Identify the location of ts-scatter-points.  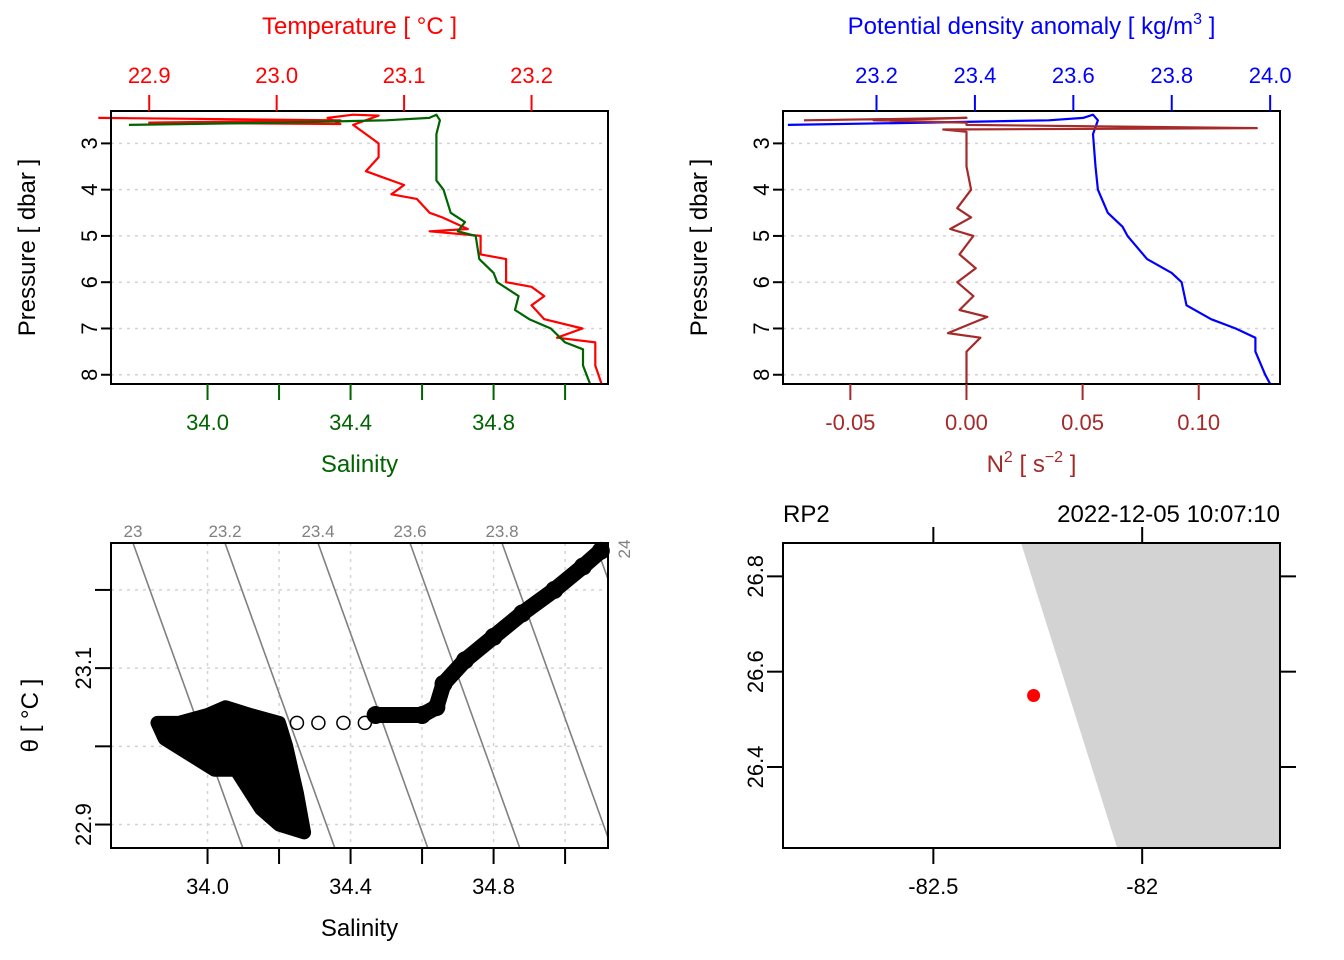
(380, 690).